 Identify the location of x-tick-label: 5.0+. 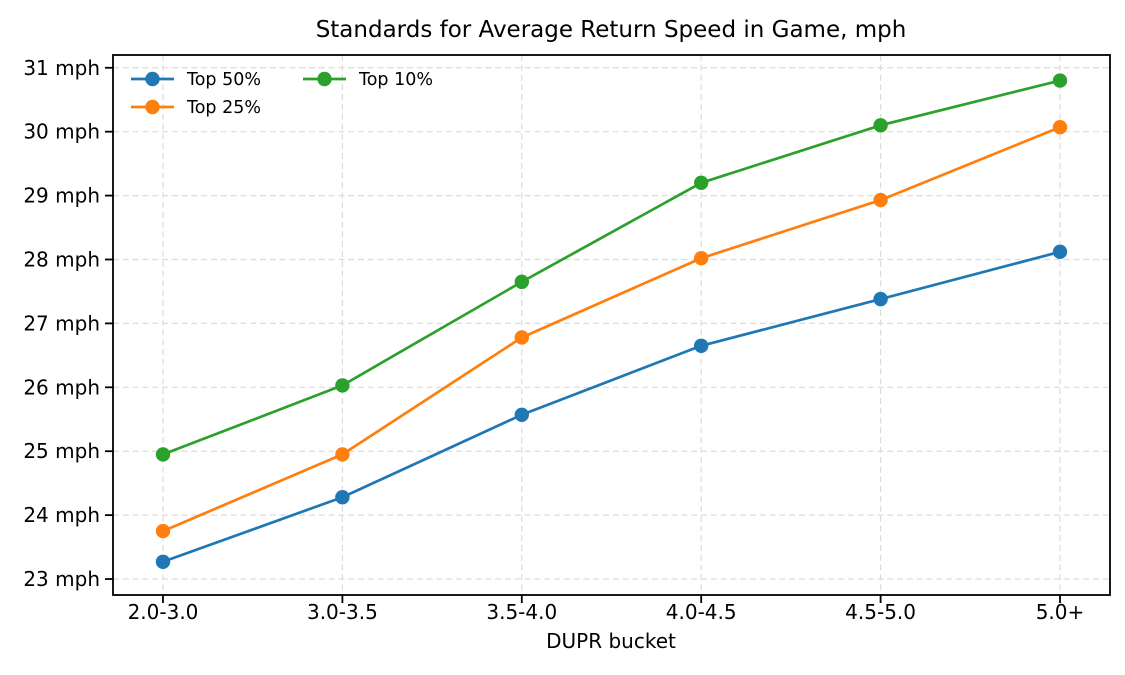
(1060, 612).